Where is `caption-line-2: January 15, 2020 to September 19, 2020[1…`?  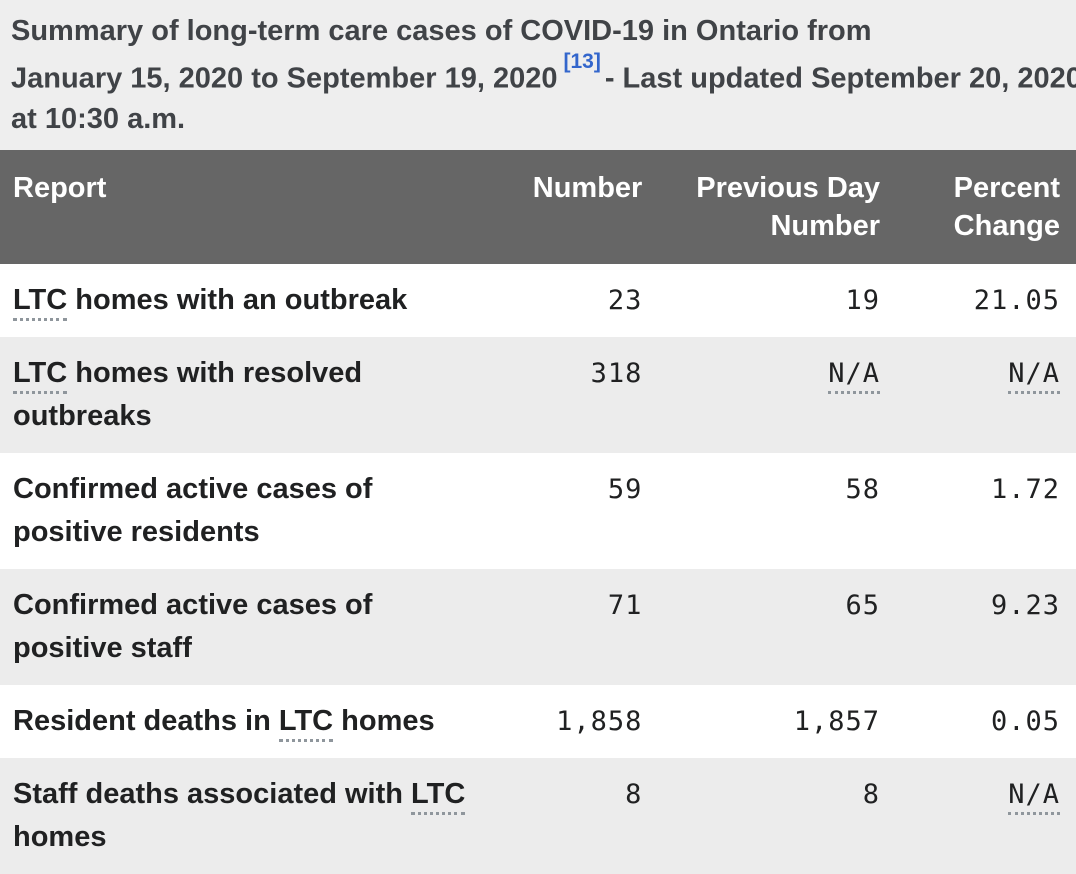 caption-line-2: January 15, 2020 to September 19, 2020[1… is located at coordinates (543, 74).